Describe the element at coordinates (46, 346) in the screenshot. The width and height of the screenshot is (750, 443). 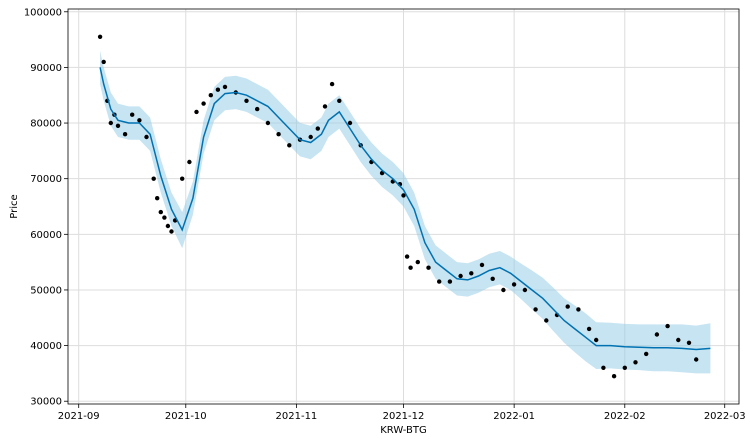
I see `y-tick-label: 40000` at that location.